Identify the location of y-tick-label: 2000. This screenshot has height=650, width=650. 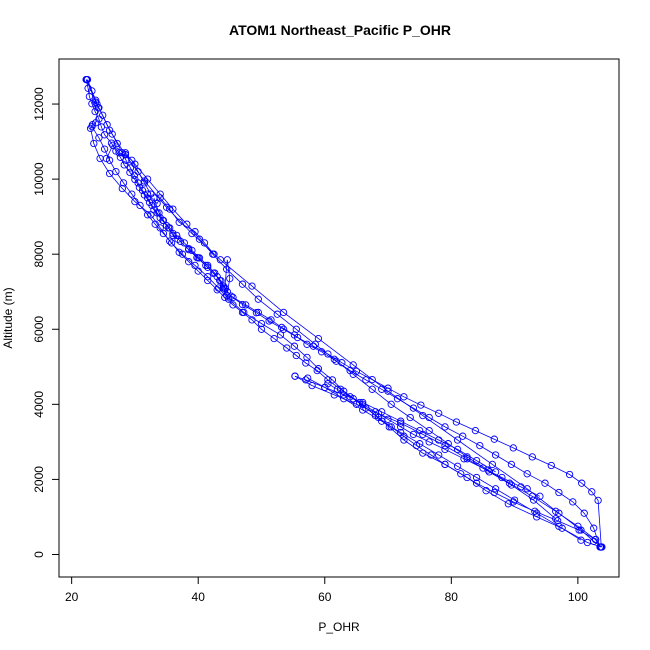
(39, 479).